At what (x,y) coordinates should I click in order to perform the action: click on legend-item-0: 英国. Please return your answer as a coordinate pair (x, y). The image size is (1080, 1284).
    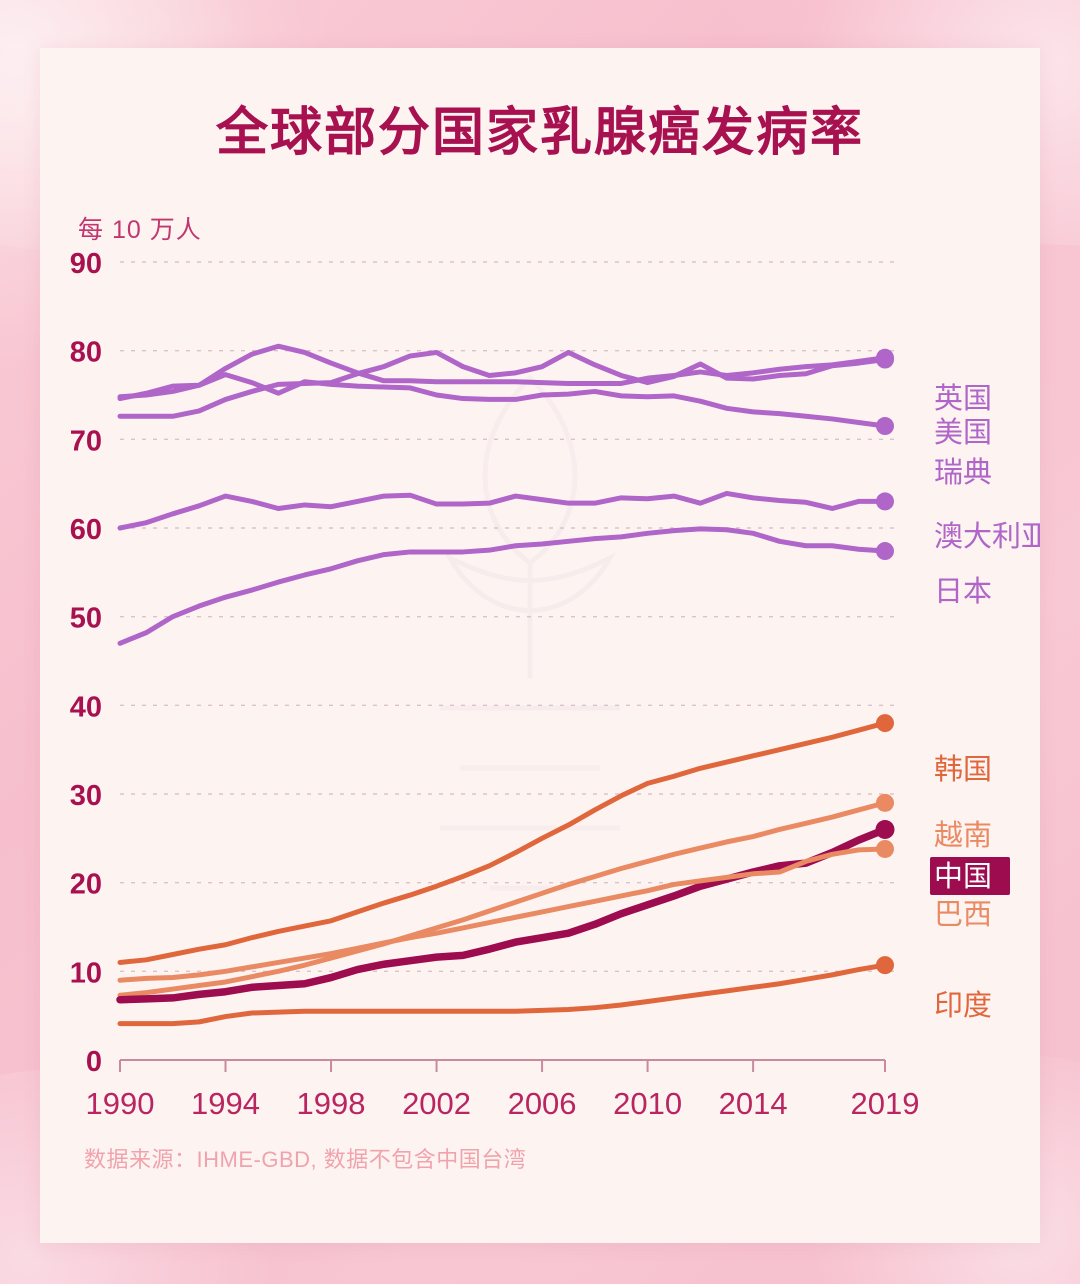
    Looking at the image, I should click on (963, 398).